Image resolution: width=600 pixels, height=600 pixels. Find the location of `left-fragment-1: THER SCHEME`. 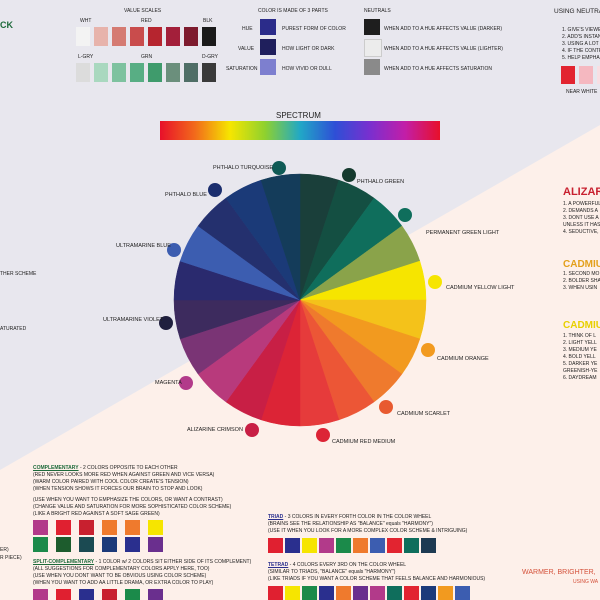

left-fragment-1: THER SCHEME is located at coordinates (18, 274).